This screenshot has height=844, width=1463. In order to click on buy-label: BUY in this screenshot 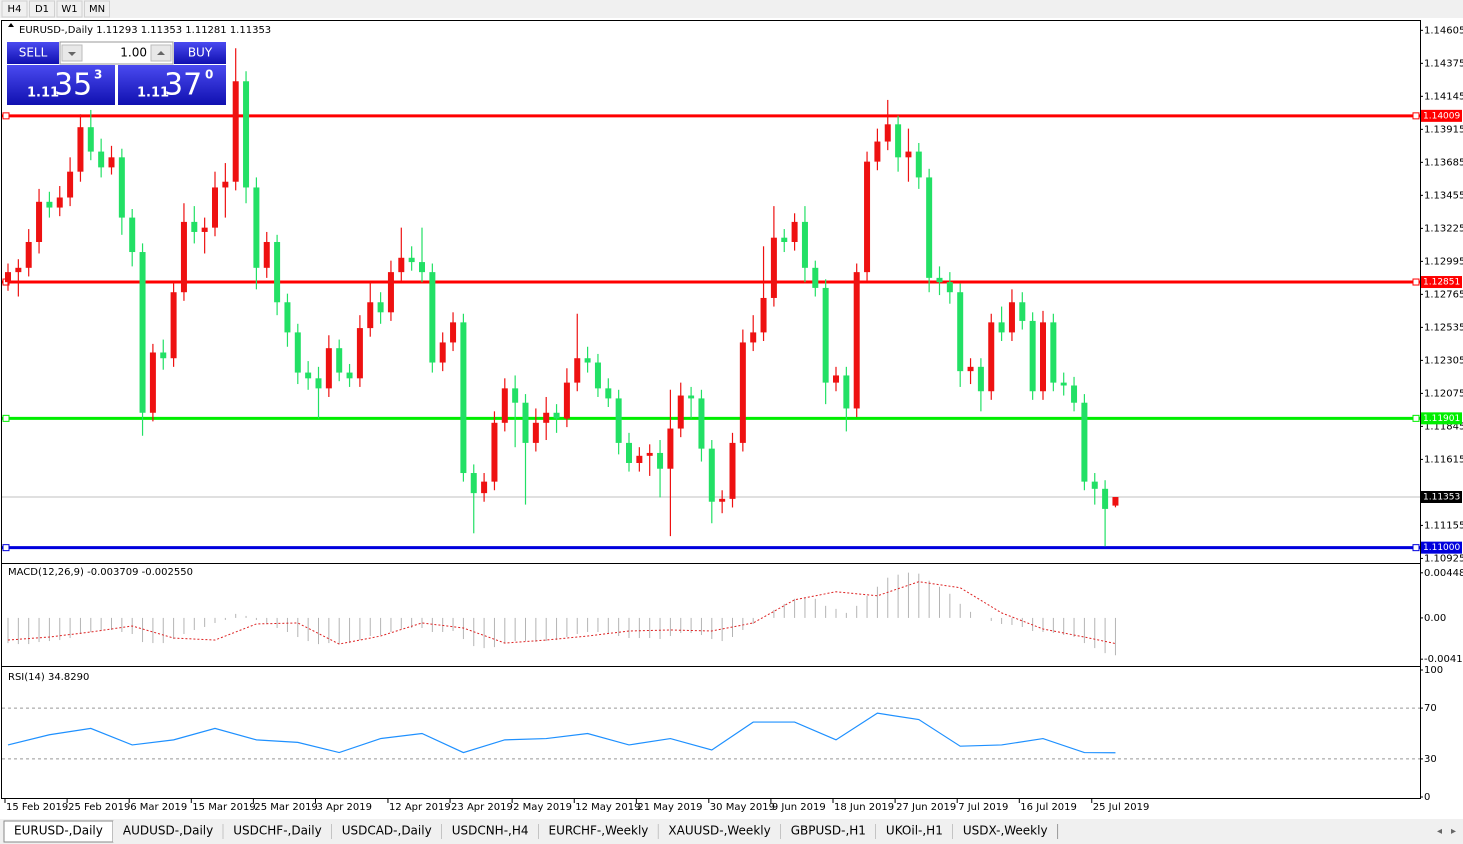, I will do `click(200, 53)`.